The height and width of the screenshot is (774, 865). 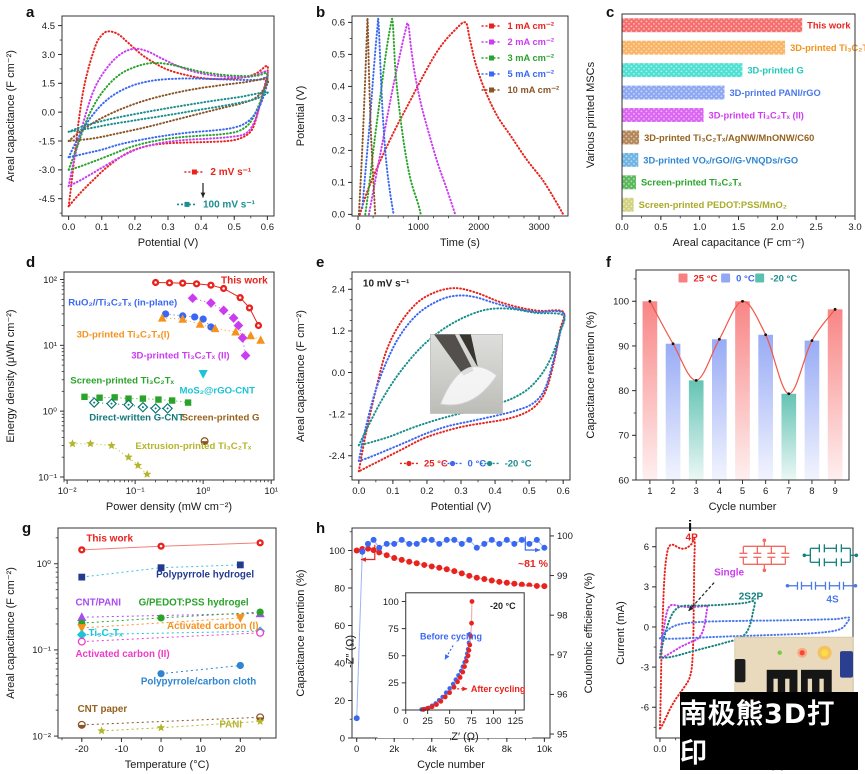 I want to click on svg-text: Polypyrrole hydrogel, so click(x=205, y=574).